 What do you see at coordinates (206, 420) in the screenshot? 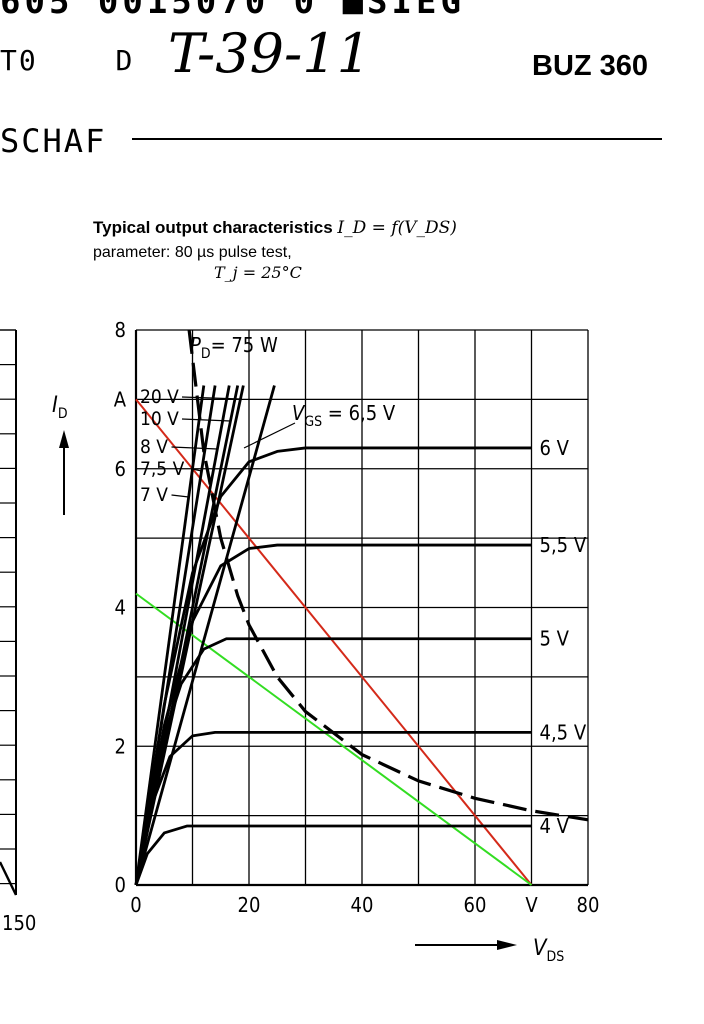
I see `curve-leader-10-v` at bounding box center [206, 420].